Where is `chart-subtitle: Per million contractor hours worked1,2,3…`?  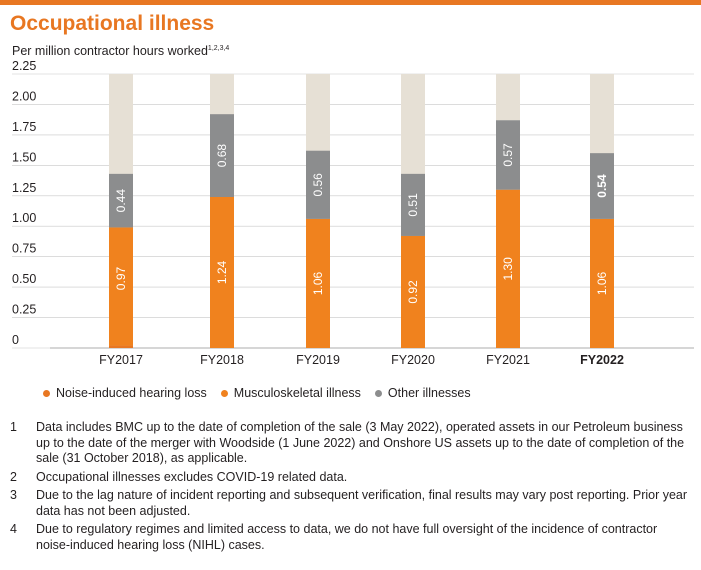
chart-subtitle: Per million contractor hours worked1,2,3… is located at coordinates (120, 51).